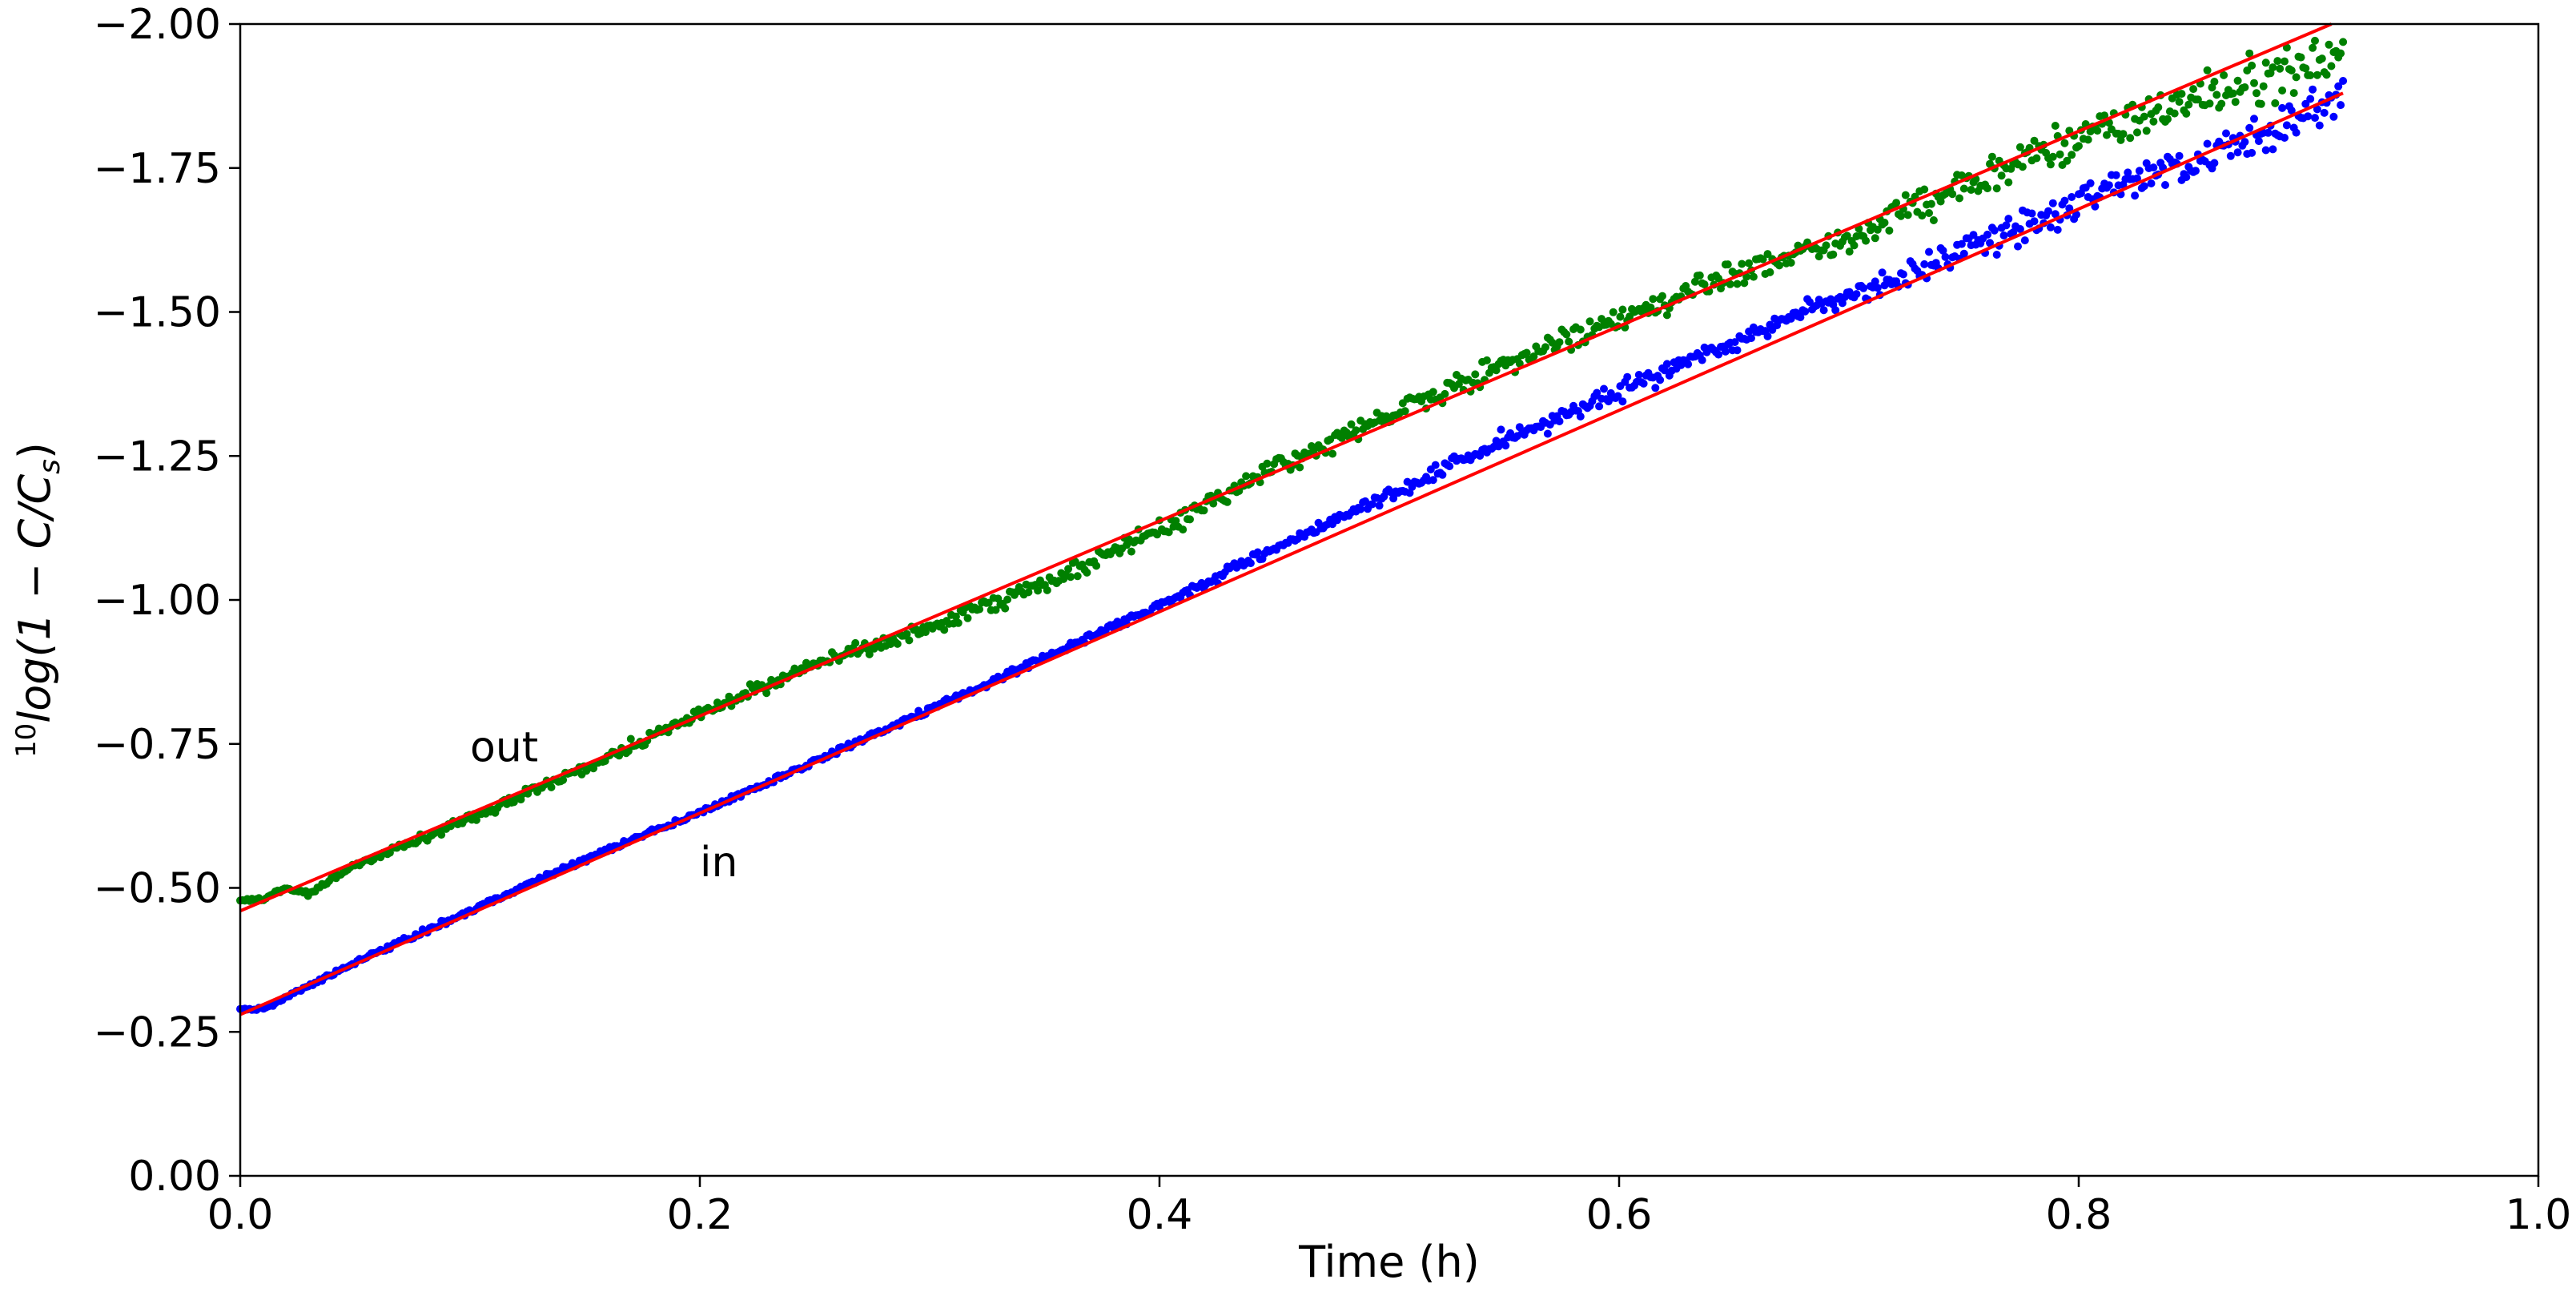 This screenshot has width=2576, height=1308. Describe the element at coordinates (700, 1215) in the screenshot. I see `x-tick-label: 0.2` at that location.